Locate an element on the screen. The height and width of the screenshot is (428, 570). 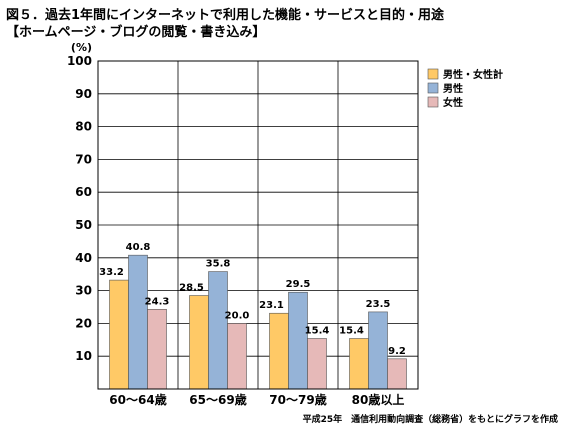
y-tick-label: 20 is located at coordinates (83, 323).